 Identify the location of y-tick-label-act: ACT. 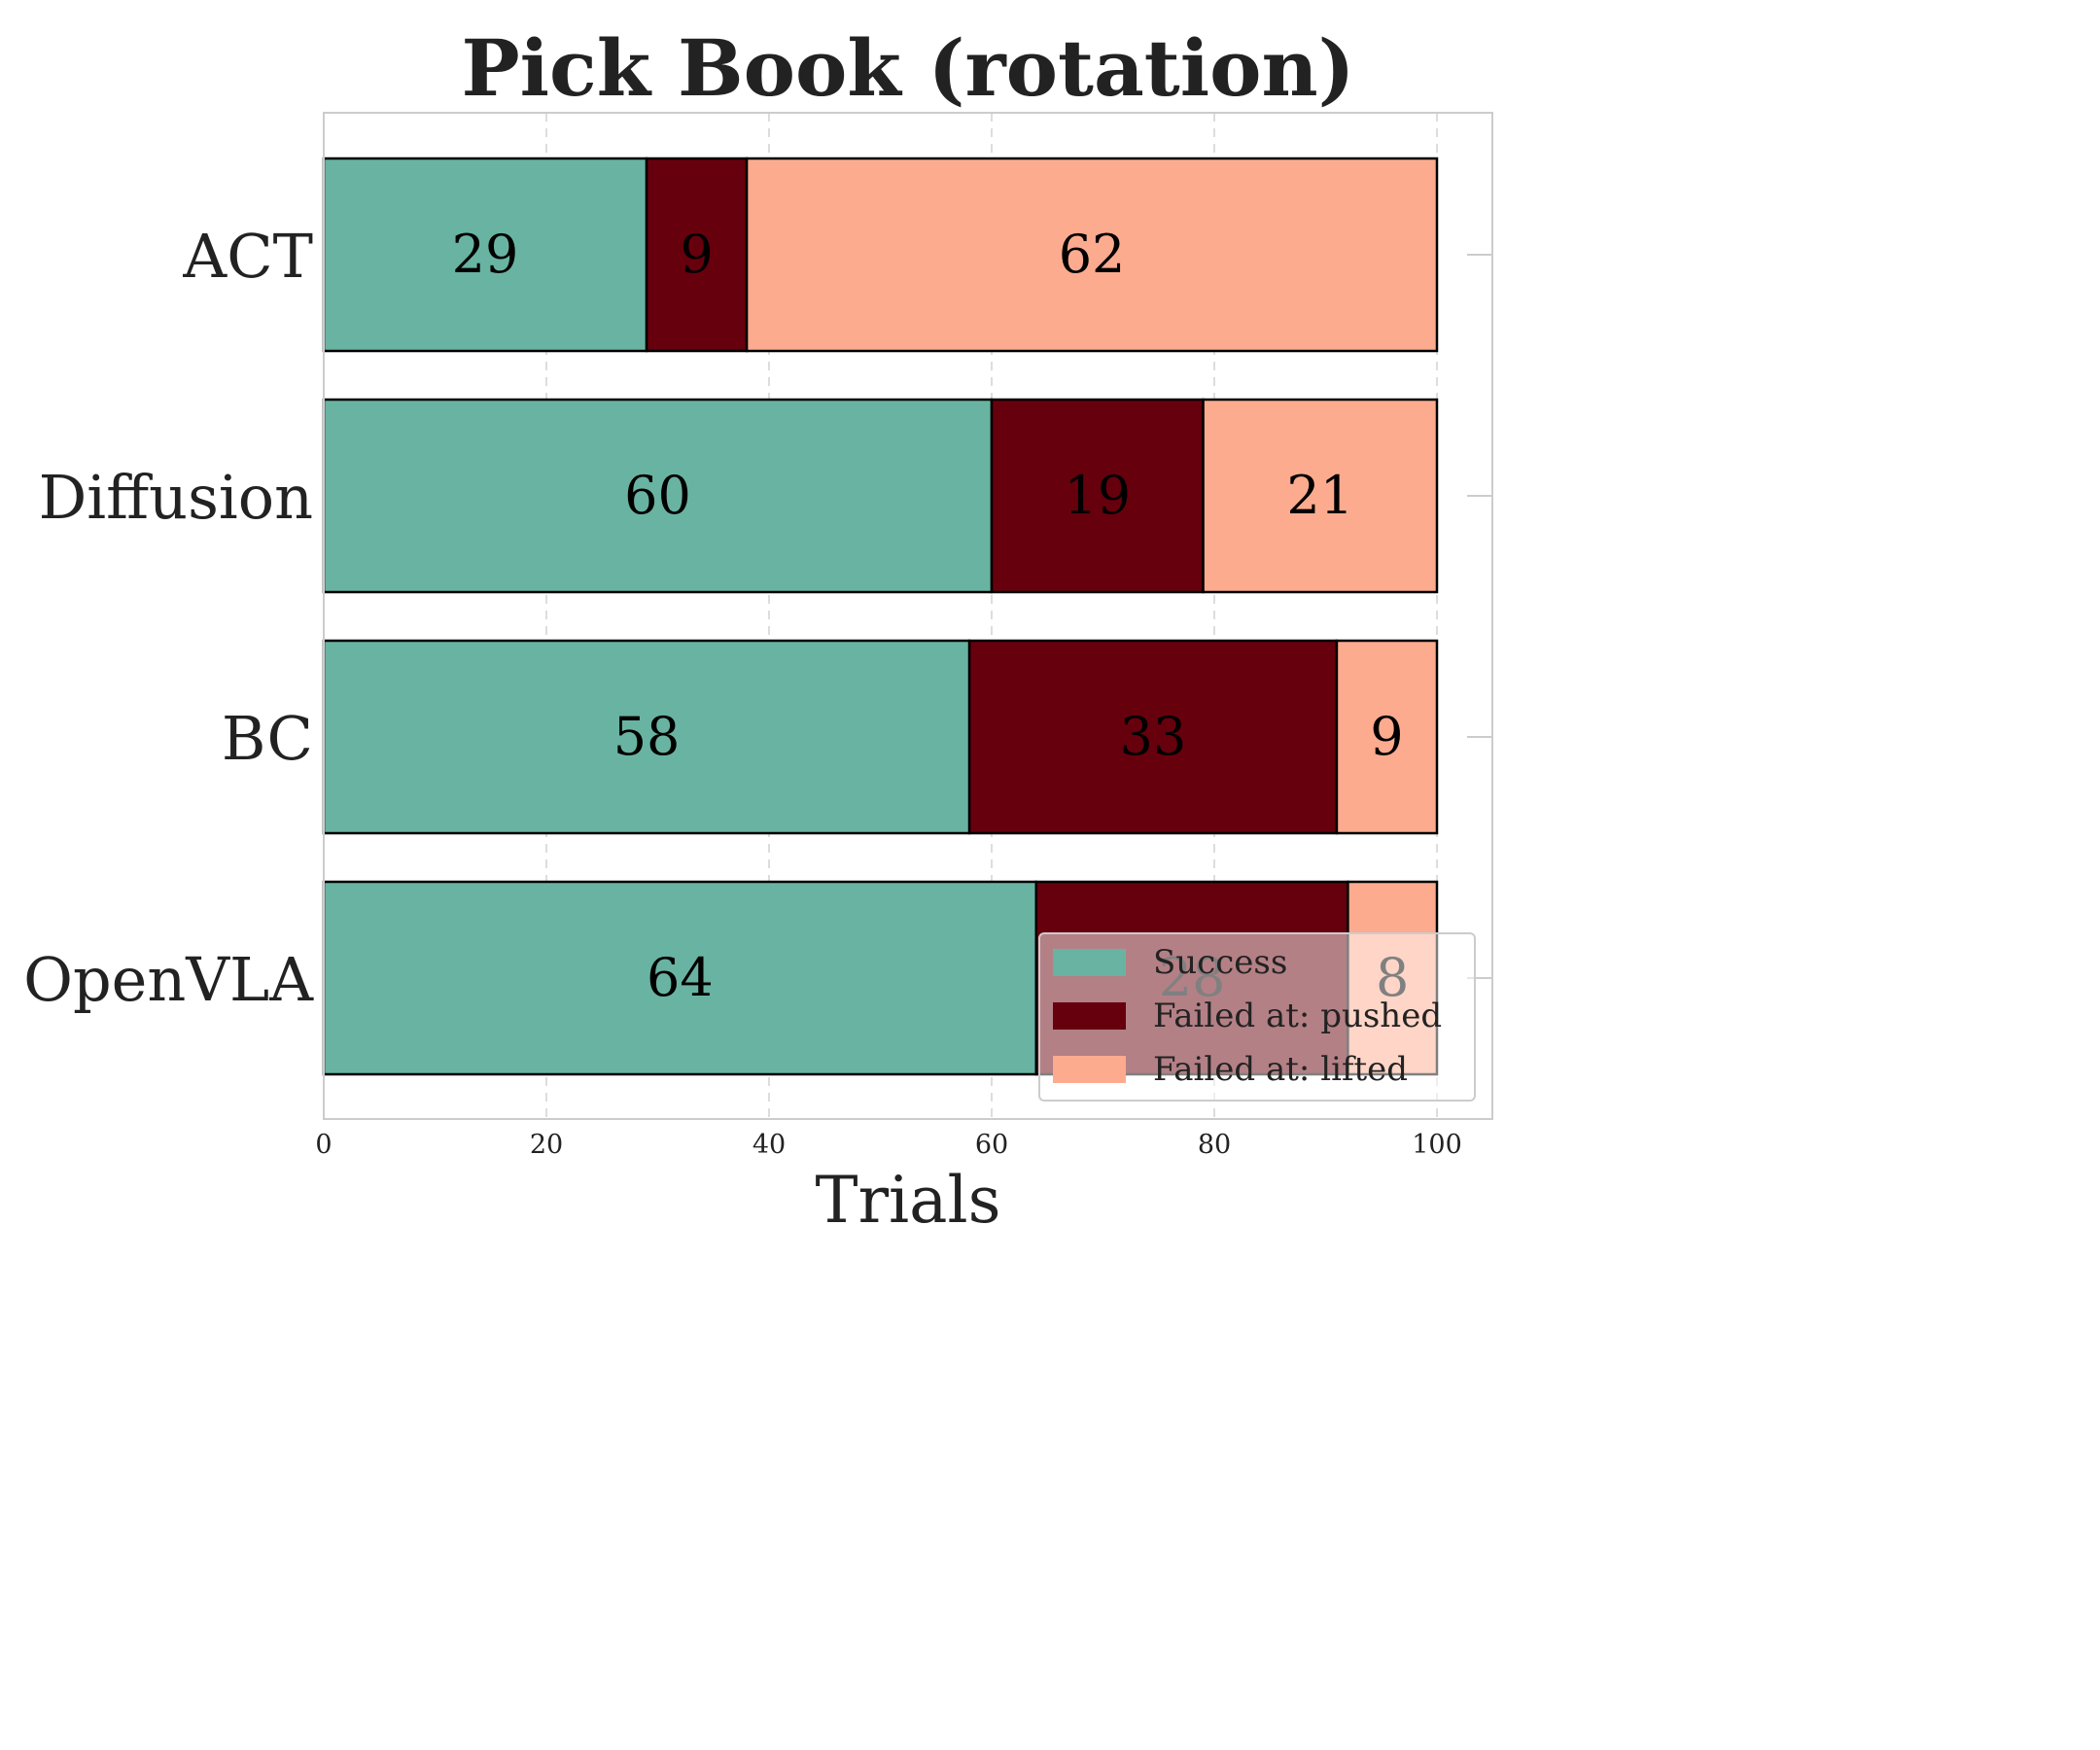
(247, 256).